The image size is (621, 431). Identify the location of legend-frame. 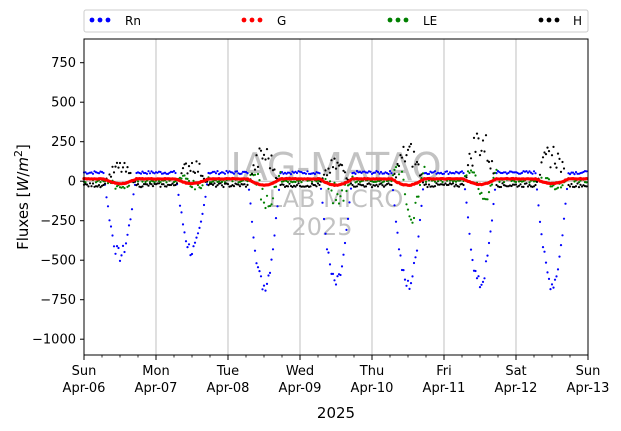
(336, 21).